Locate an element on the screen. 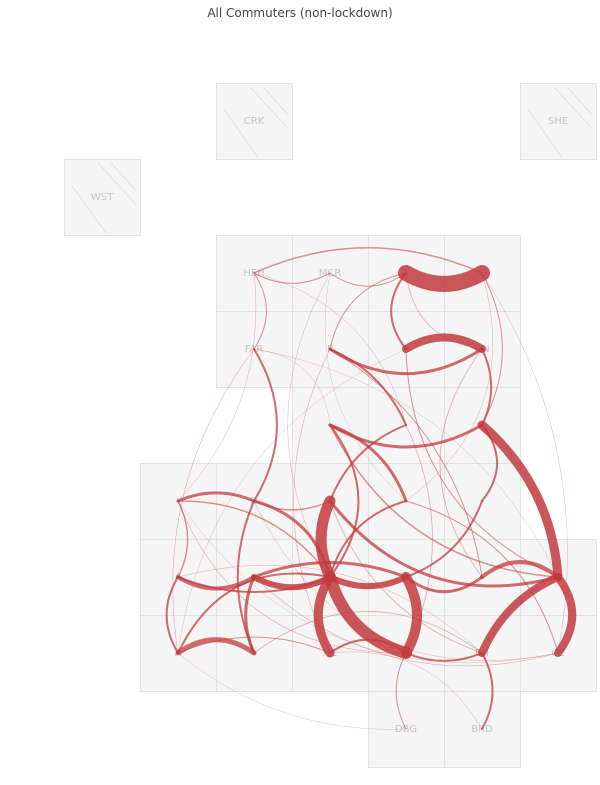  cell-label-she: SHE is located at coordinates (558, 121).